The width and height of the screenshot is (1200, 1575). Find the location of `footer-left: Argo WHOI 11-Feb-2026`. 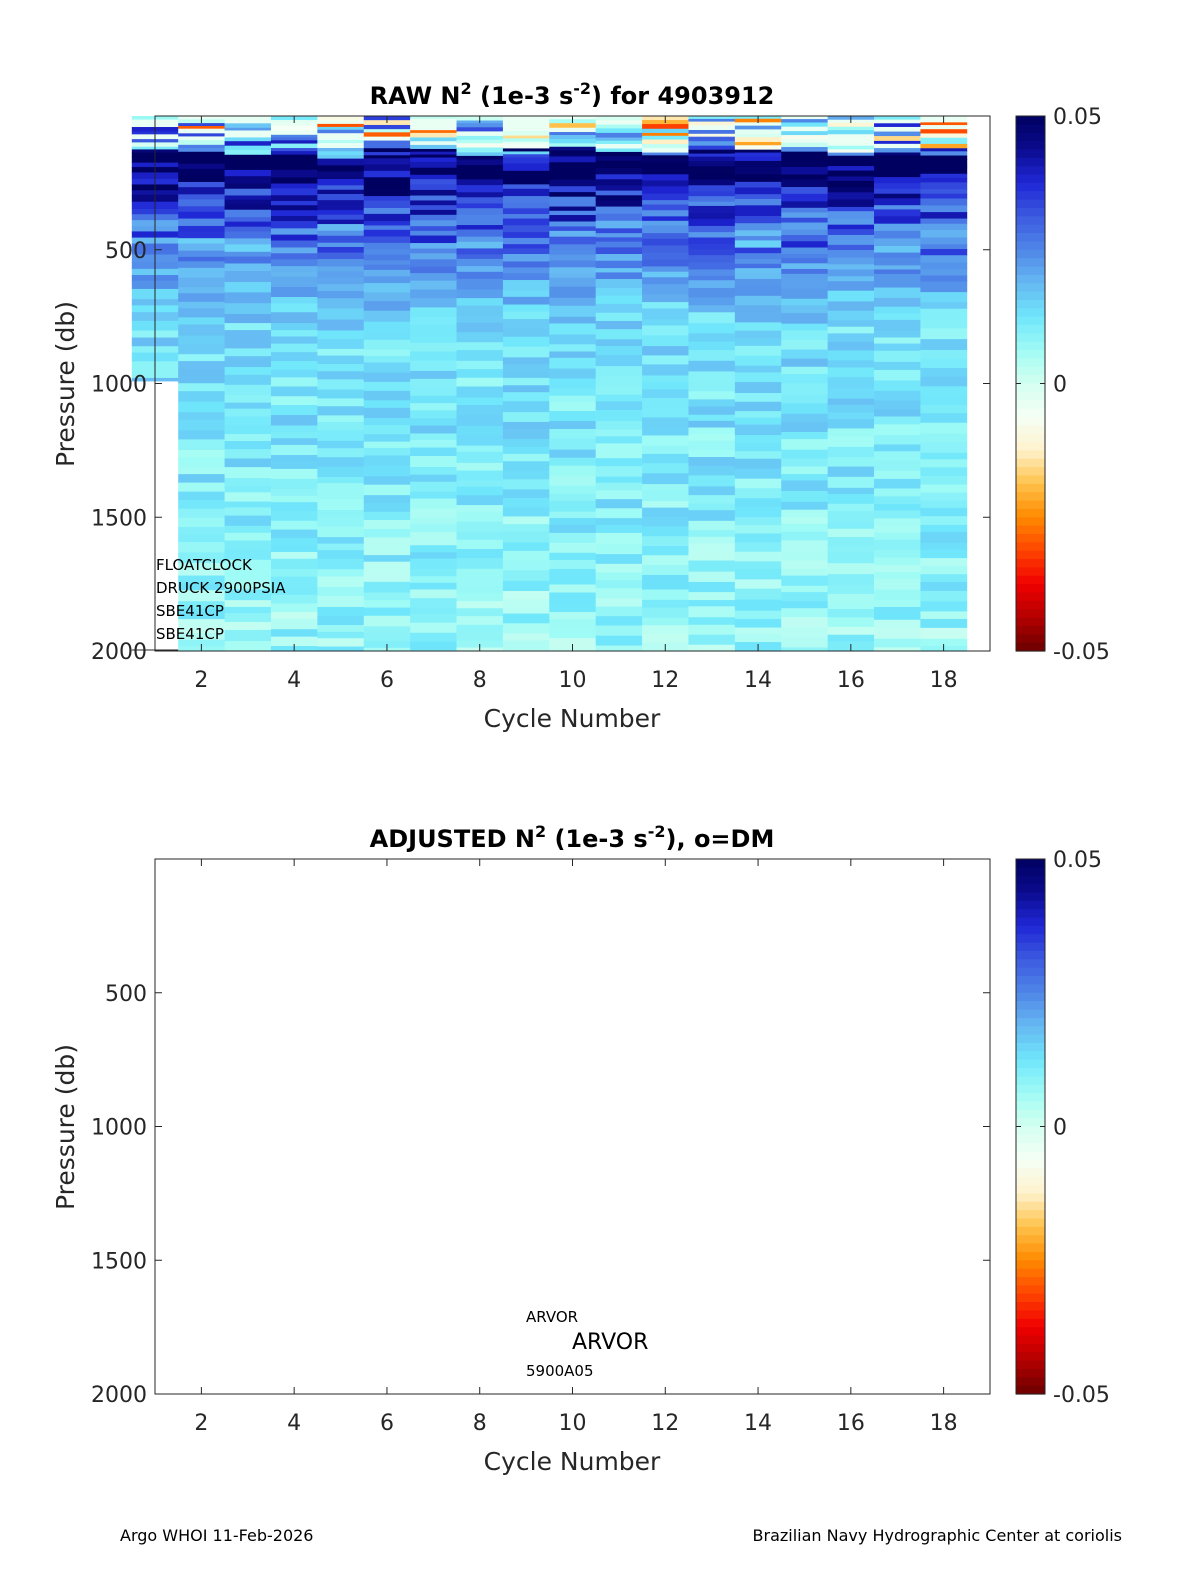

footer-left: Argo WHOI 11-Feb-2026 is located at coordinates (217, 1535).